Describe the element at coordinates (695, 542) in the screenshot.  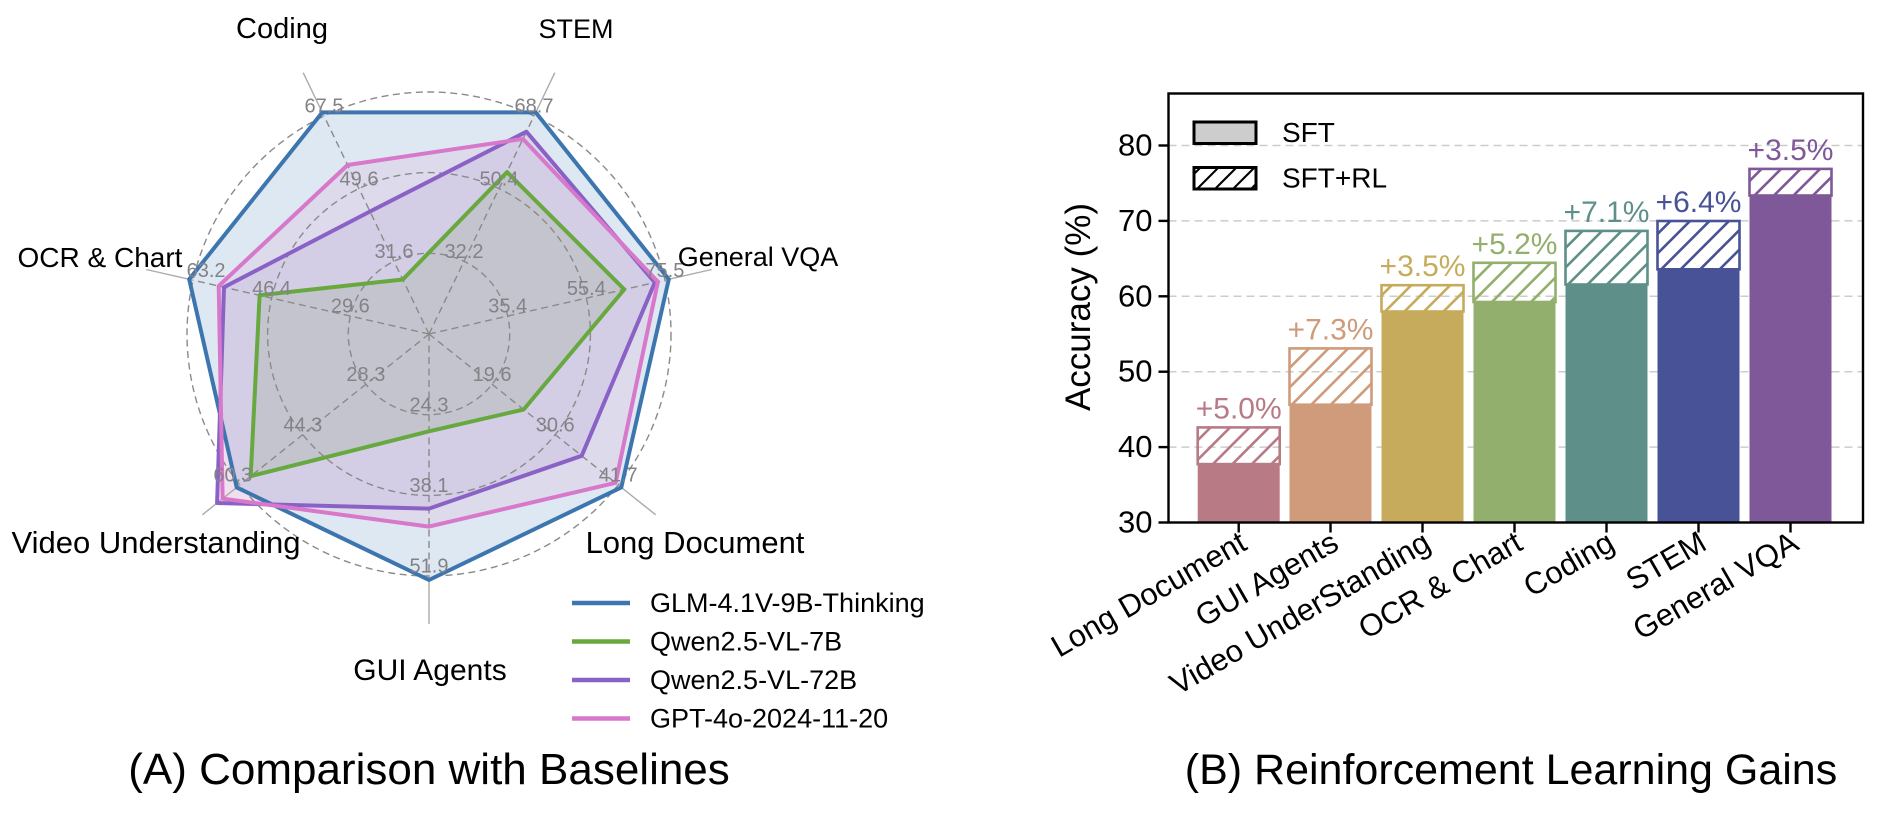
I see `svg-text: Long Document` at that location.